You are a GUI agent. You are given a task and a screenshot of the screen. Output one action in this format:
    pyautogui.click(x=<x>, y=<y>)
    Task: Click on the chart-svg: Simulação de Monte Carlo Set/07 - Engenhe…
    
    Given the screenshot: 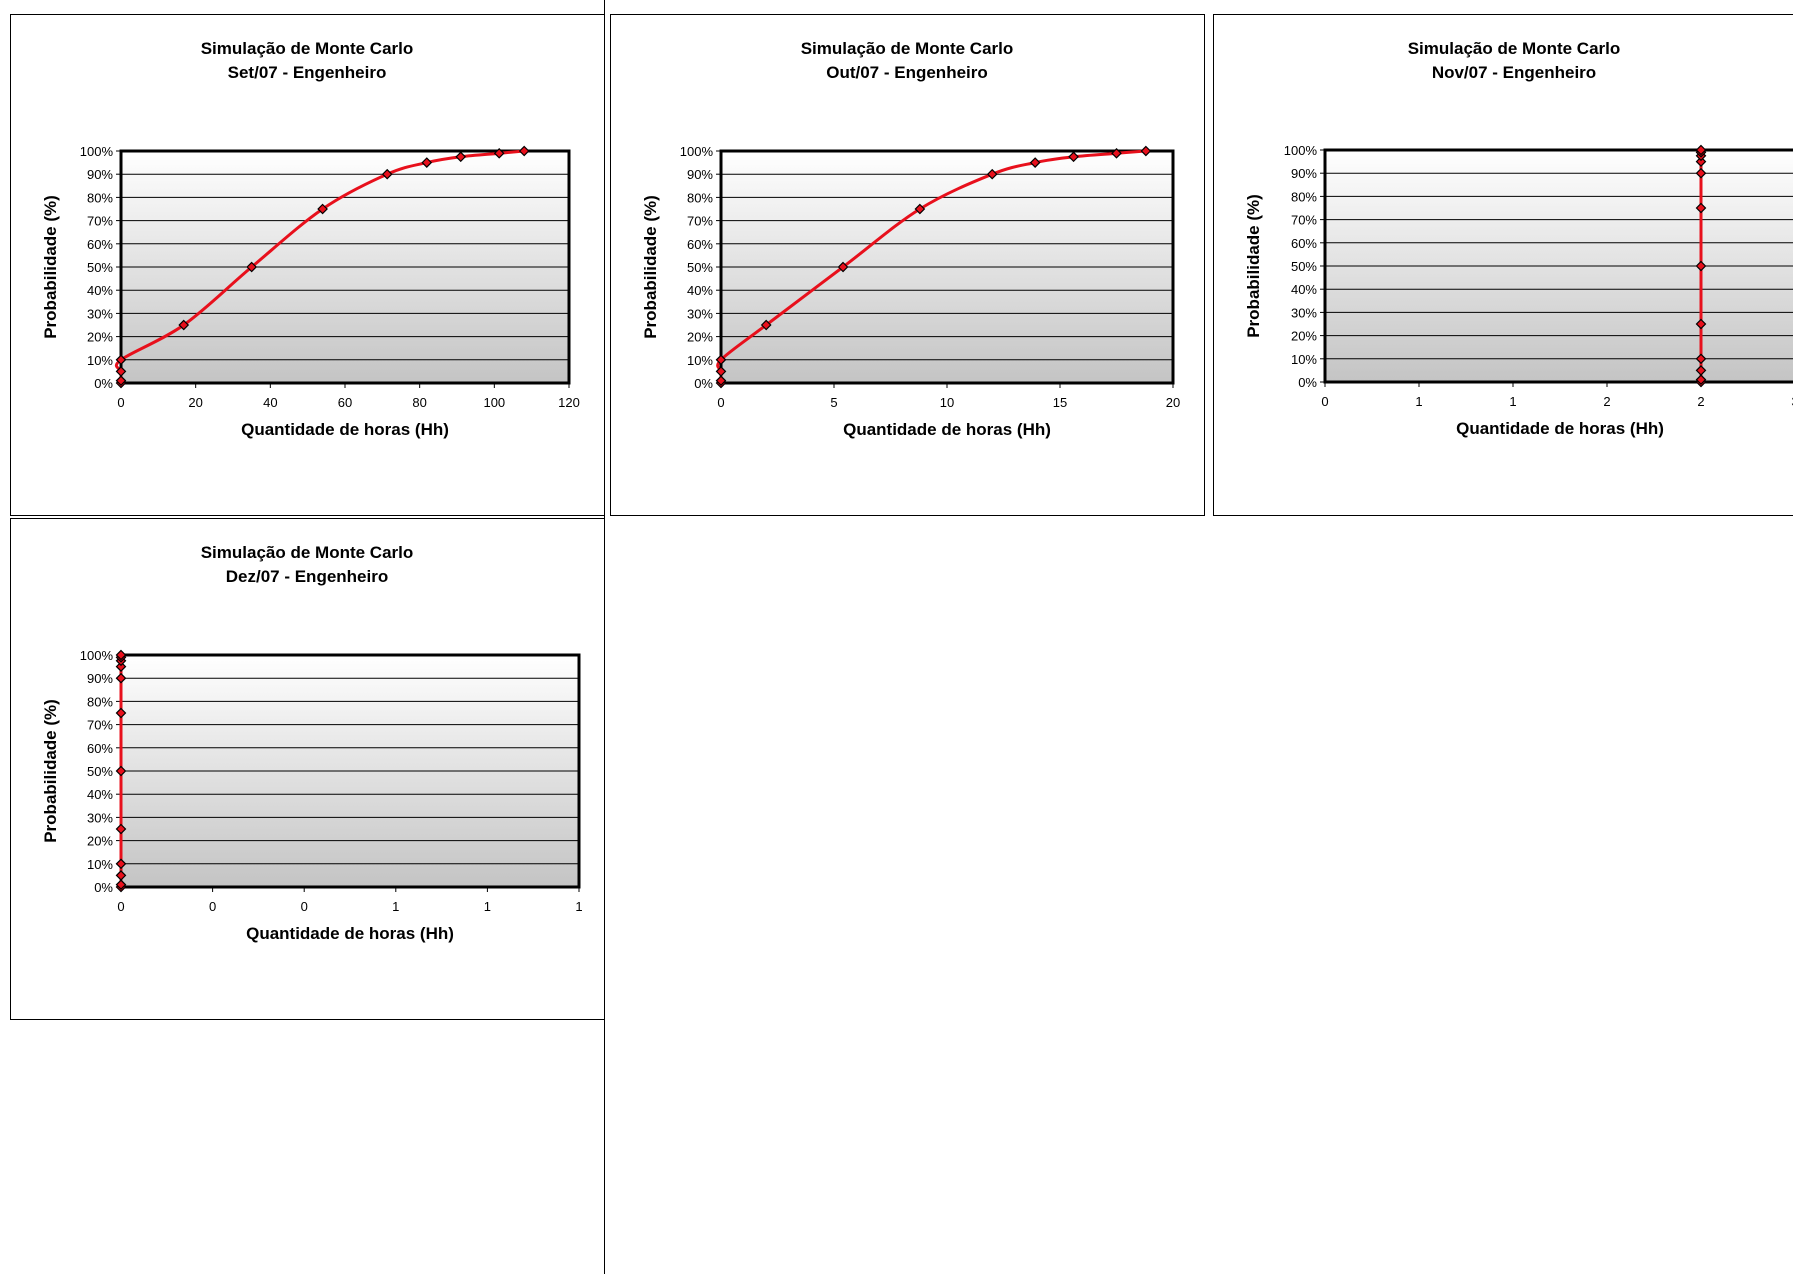 What is the action you would take?
    pyautogui.click(x=310, y=239)
    